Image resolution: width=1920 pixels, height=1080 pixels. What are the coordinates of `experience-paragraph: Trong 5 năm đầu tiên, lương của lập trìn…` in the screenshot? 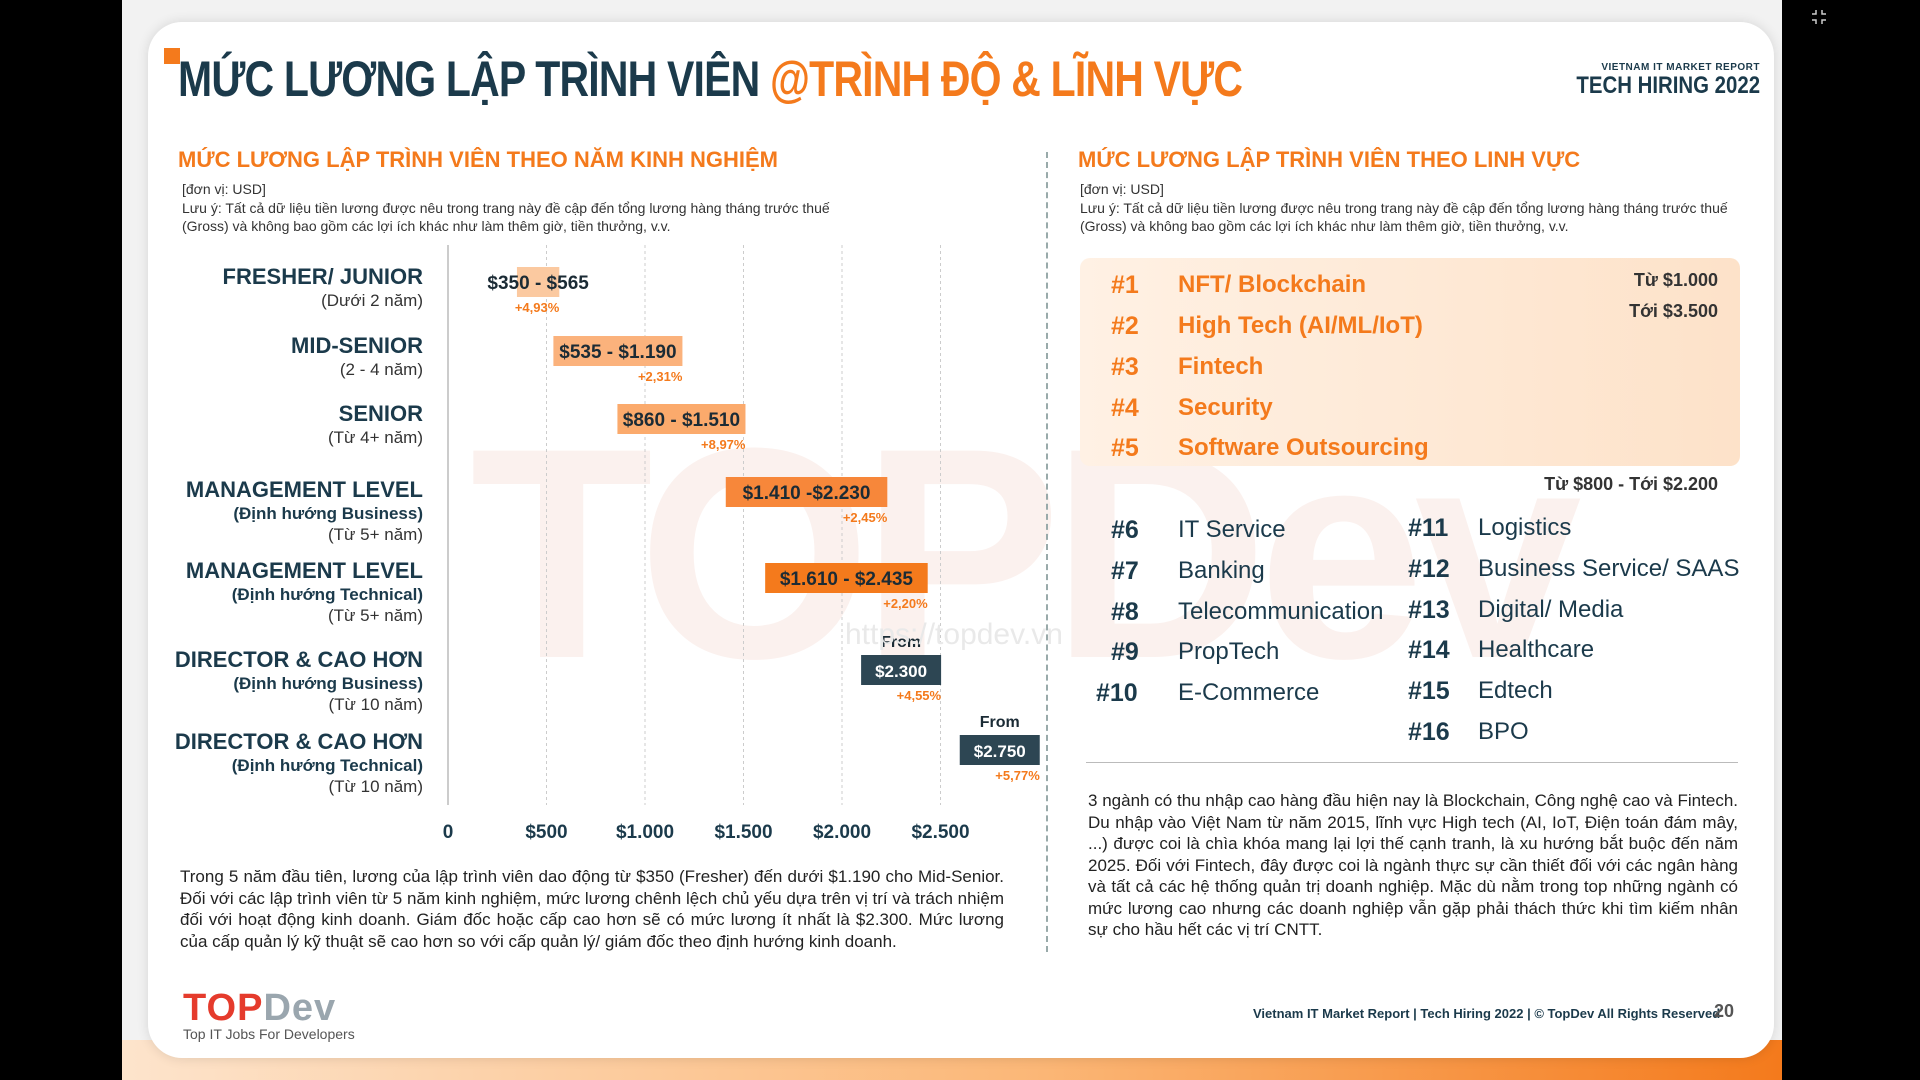 It's located at (592, 909).